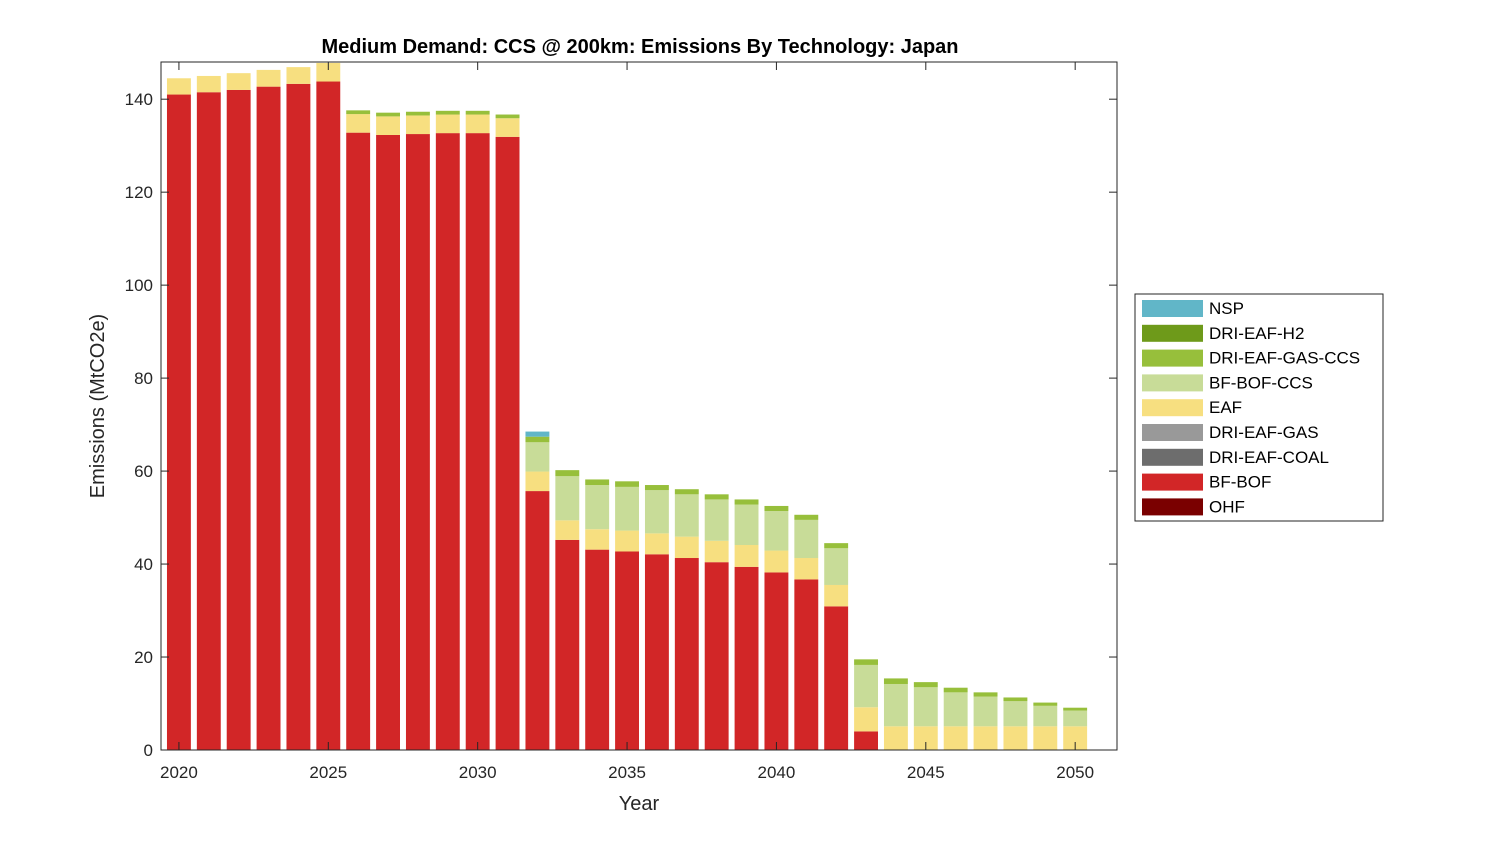 The height and width of the screenshot is (844, 1500). Describe the element at coordinates (567, 644) in the screenshot. I see `bar-bf-bof-2033` at that location.